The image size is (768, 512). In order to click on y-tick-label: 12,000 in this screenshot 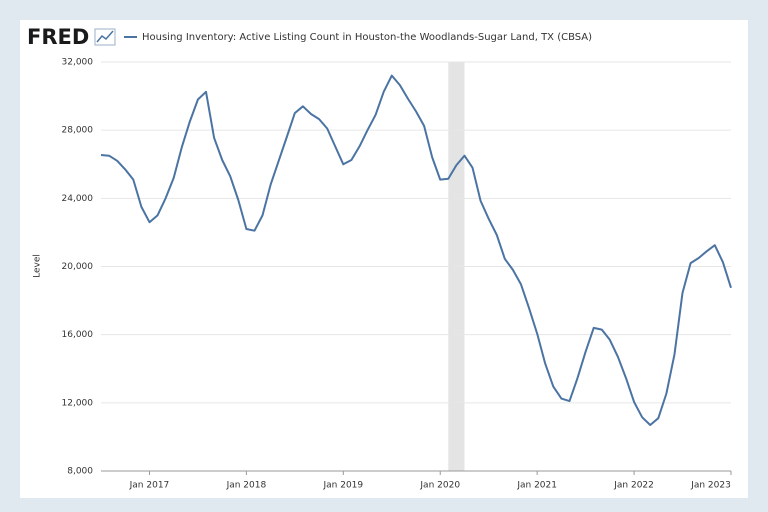, I will do `click(78, 403)`.